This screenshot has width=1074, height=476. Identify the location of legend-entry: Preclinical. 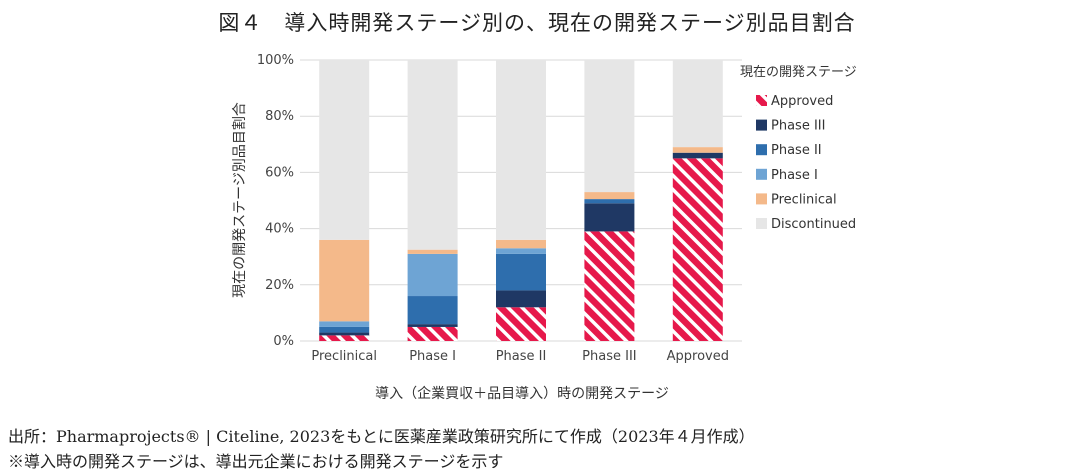
(804, 199).